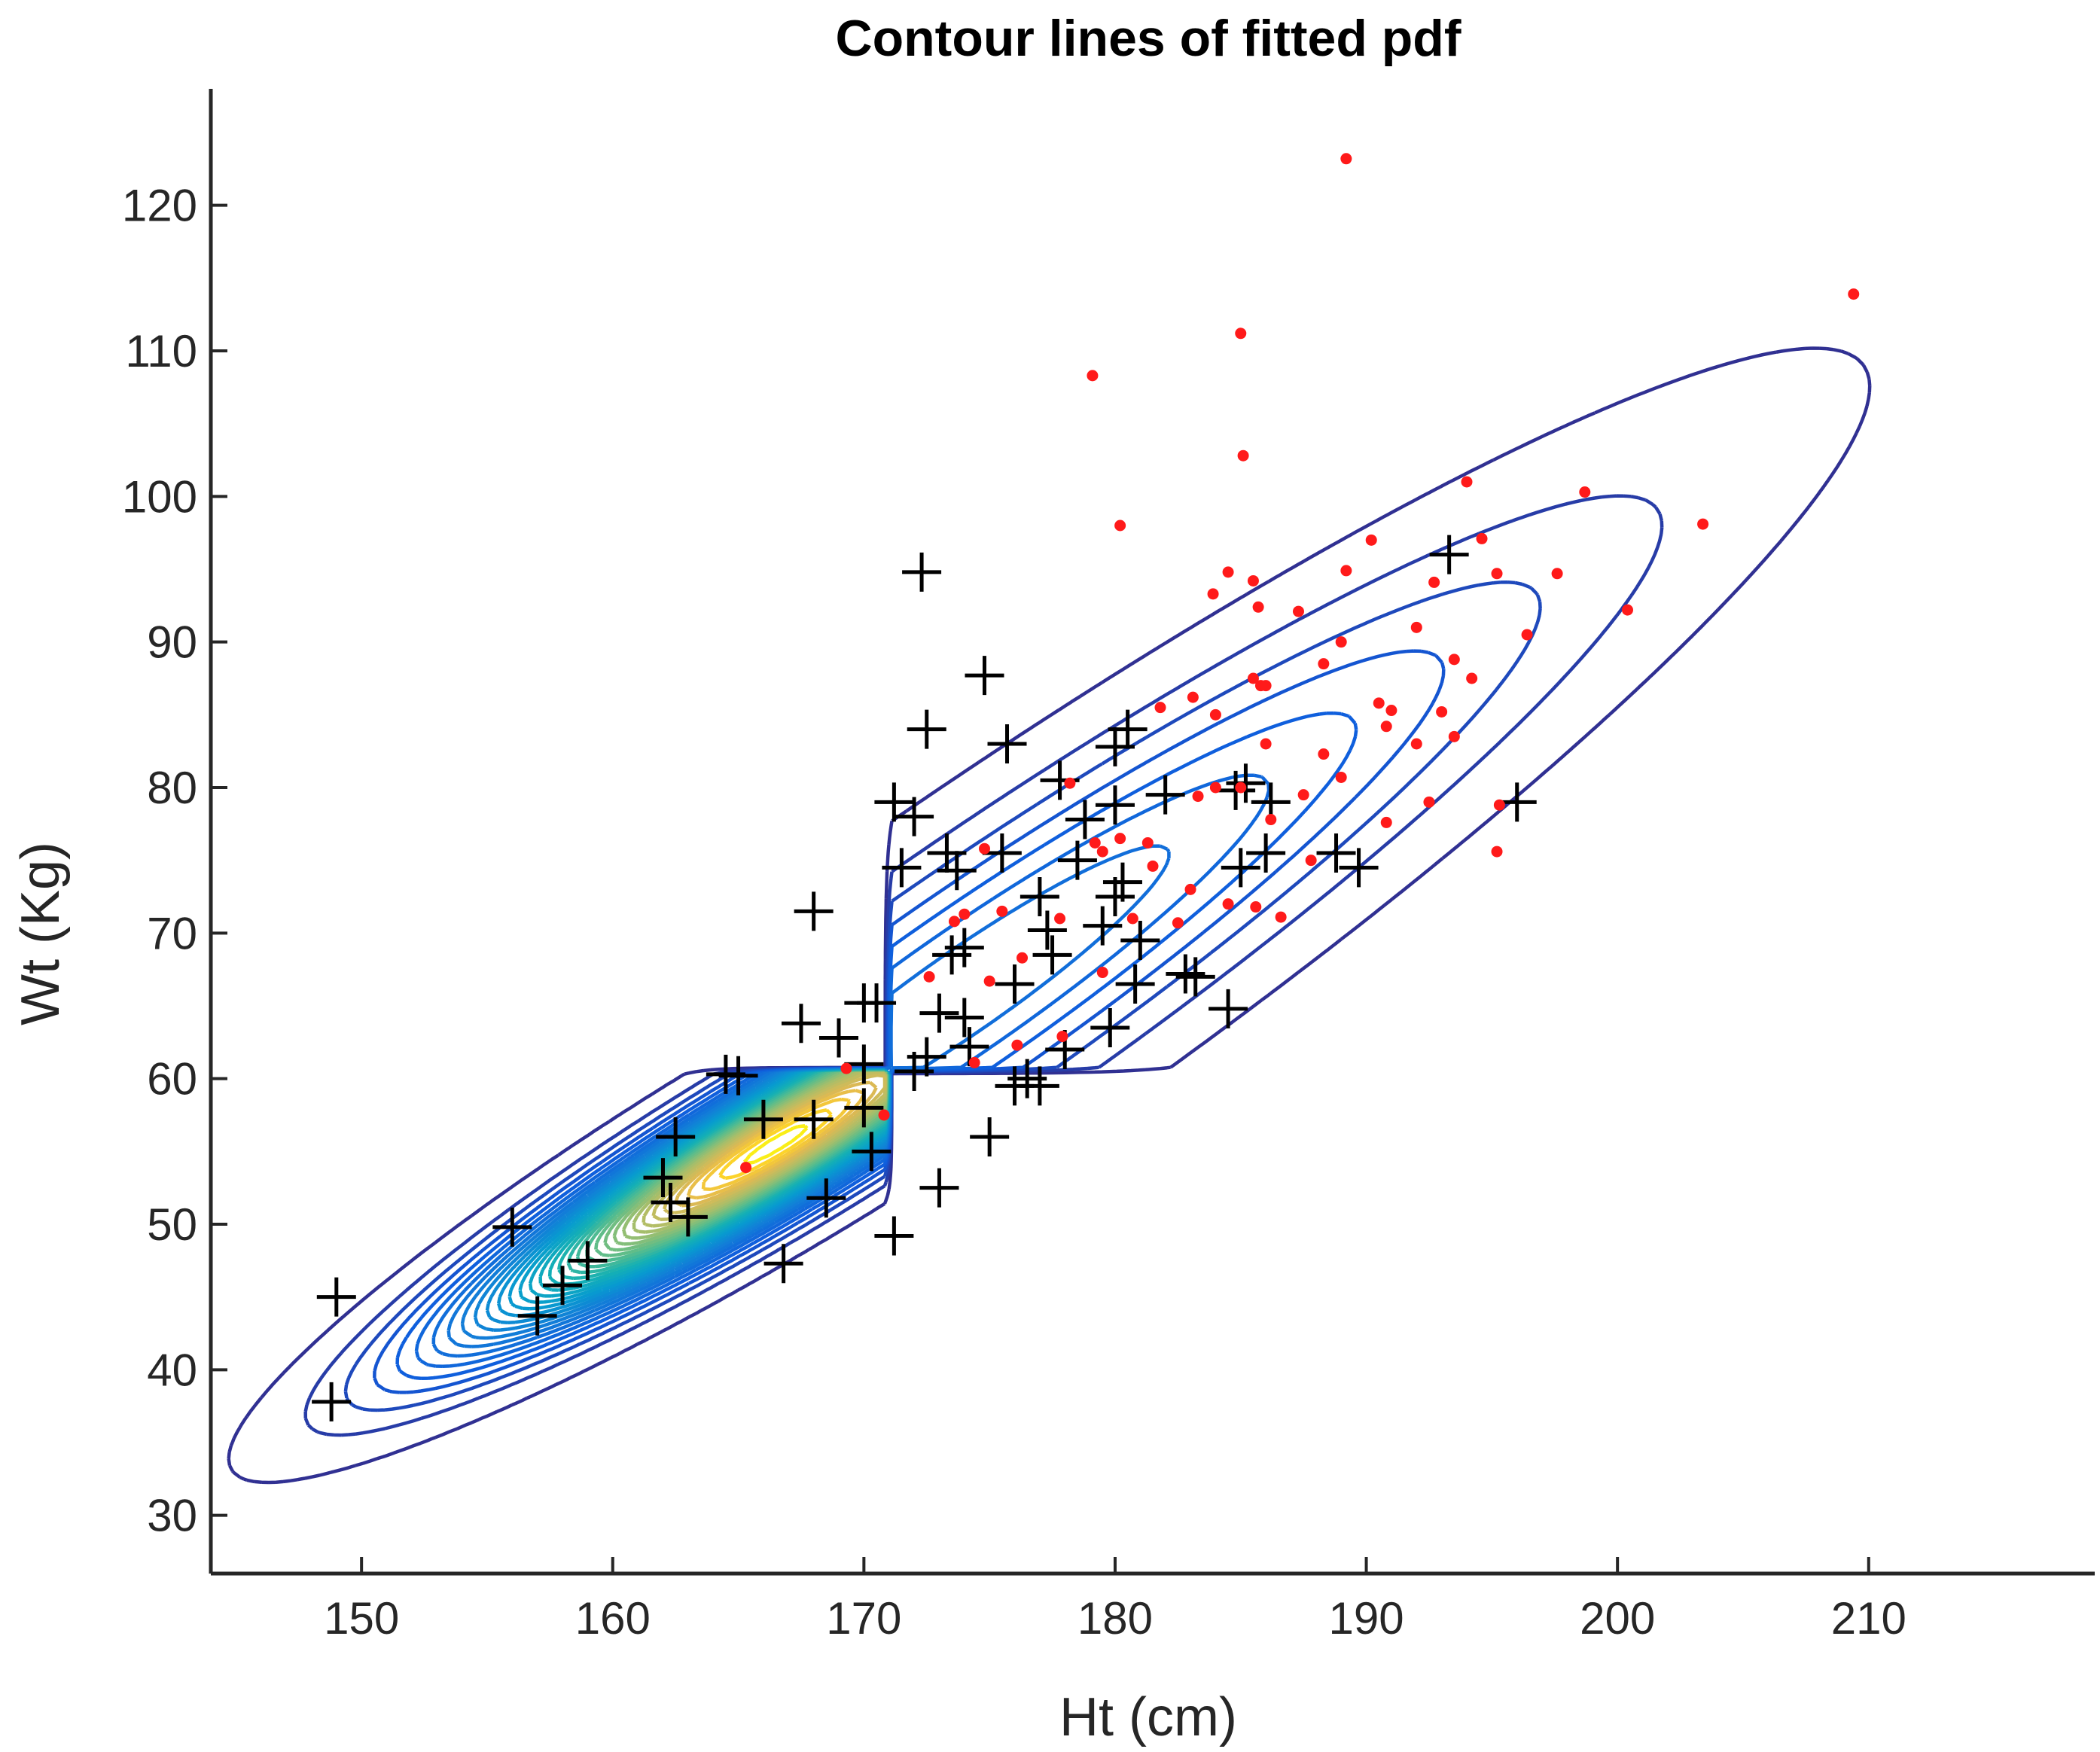  I want to click on y-axis-label: Wt (Kg), so click(41, 933).